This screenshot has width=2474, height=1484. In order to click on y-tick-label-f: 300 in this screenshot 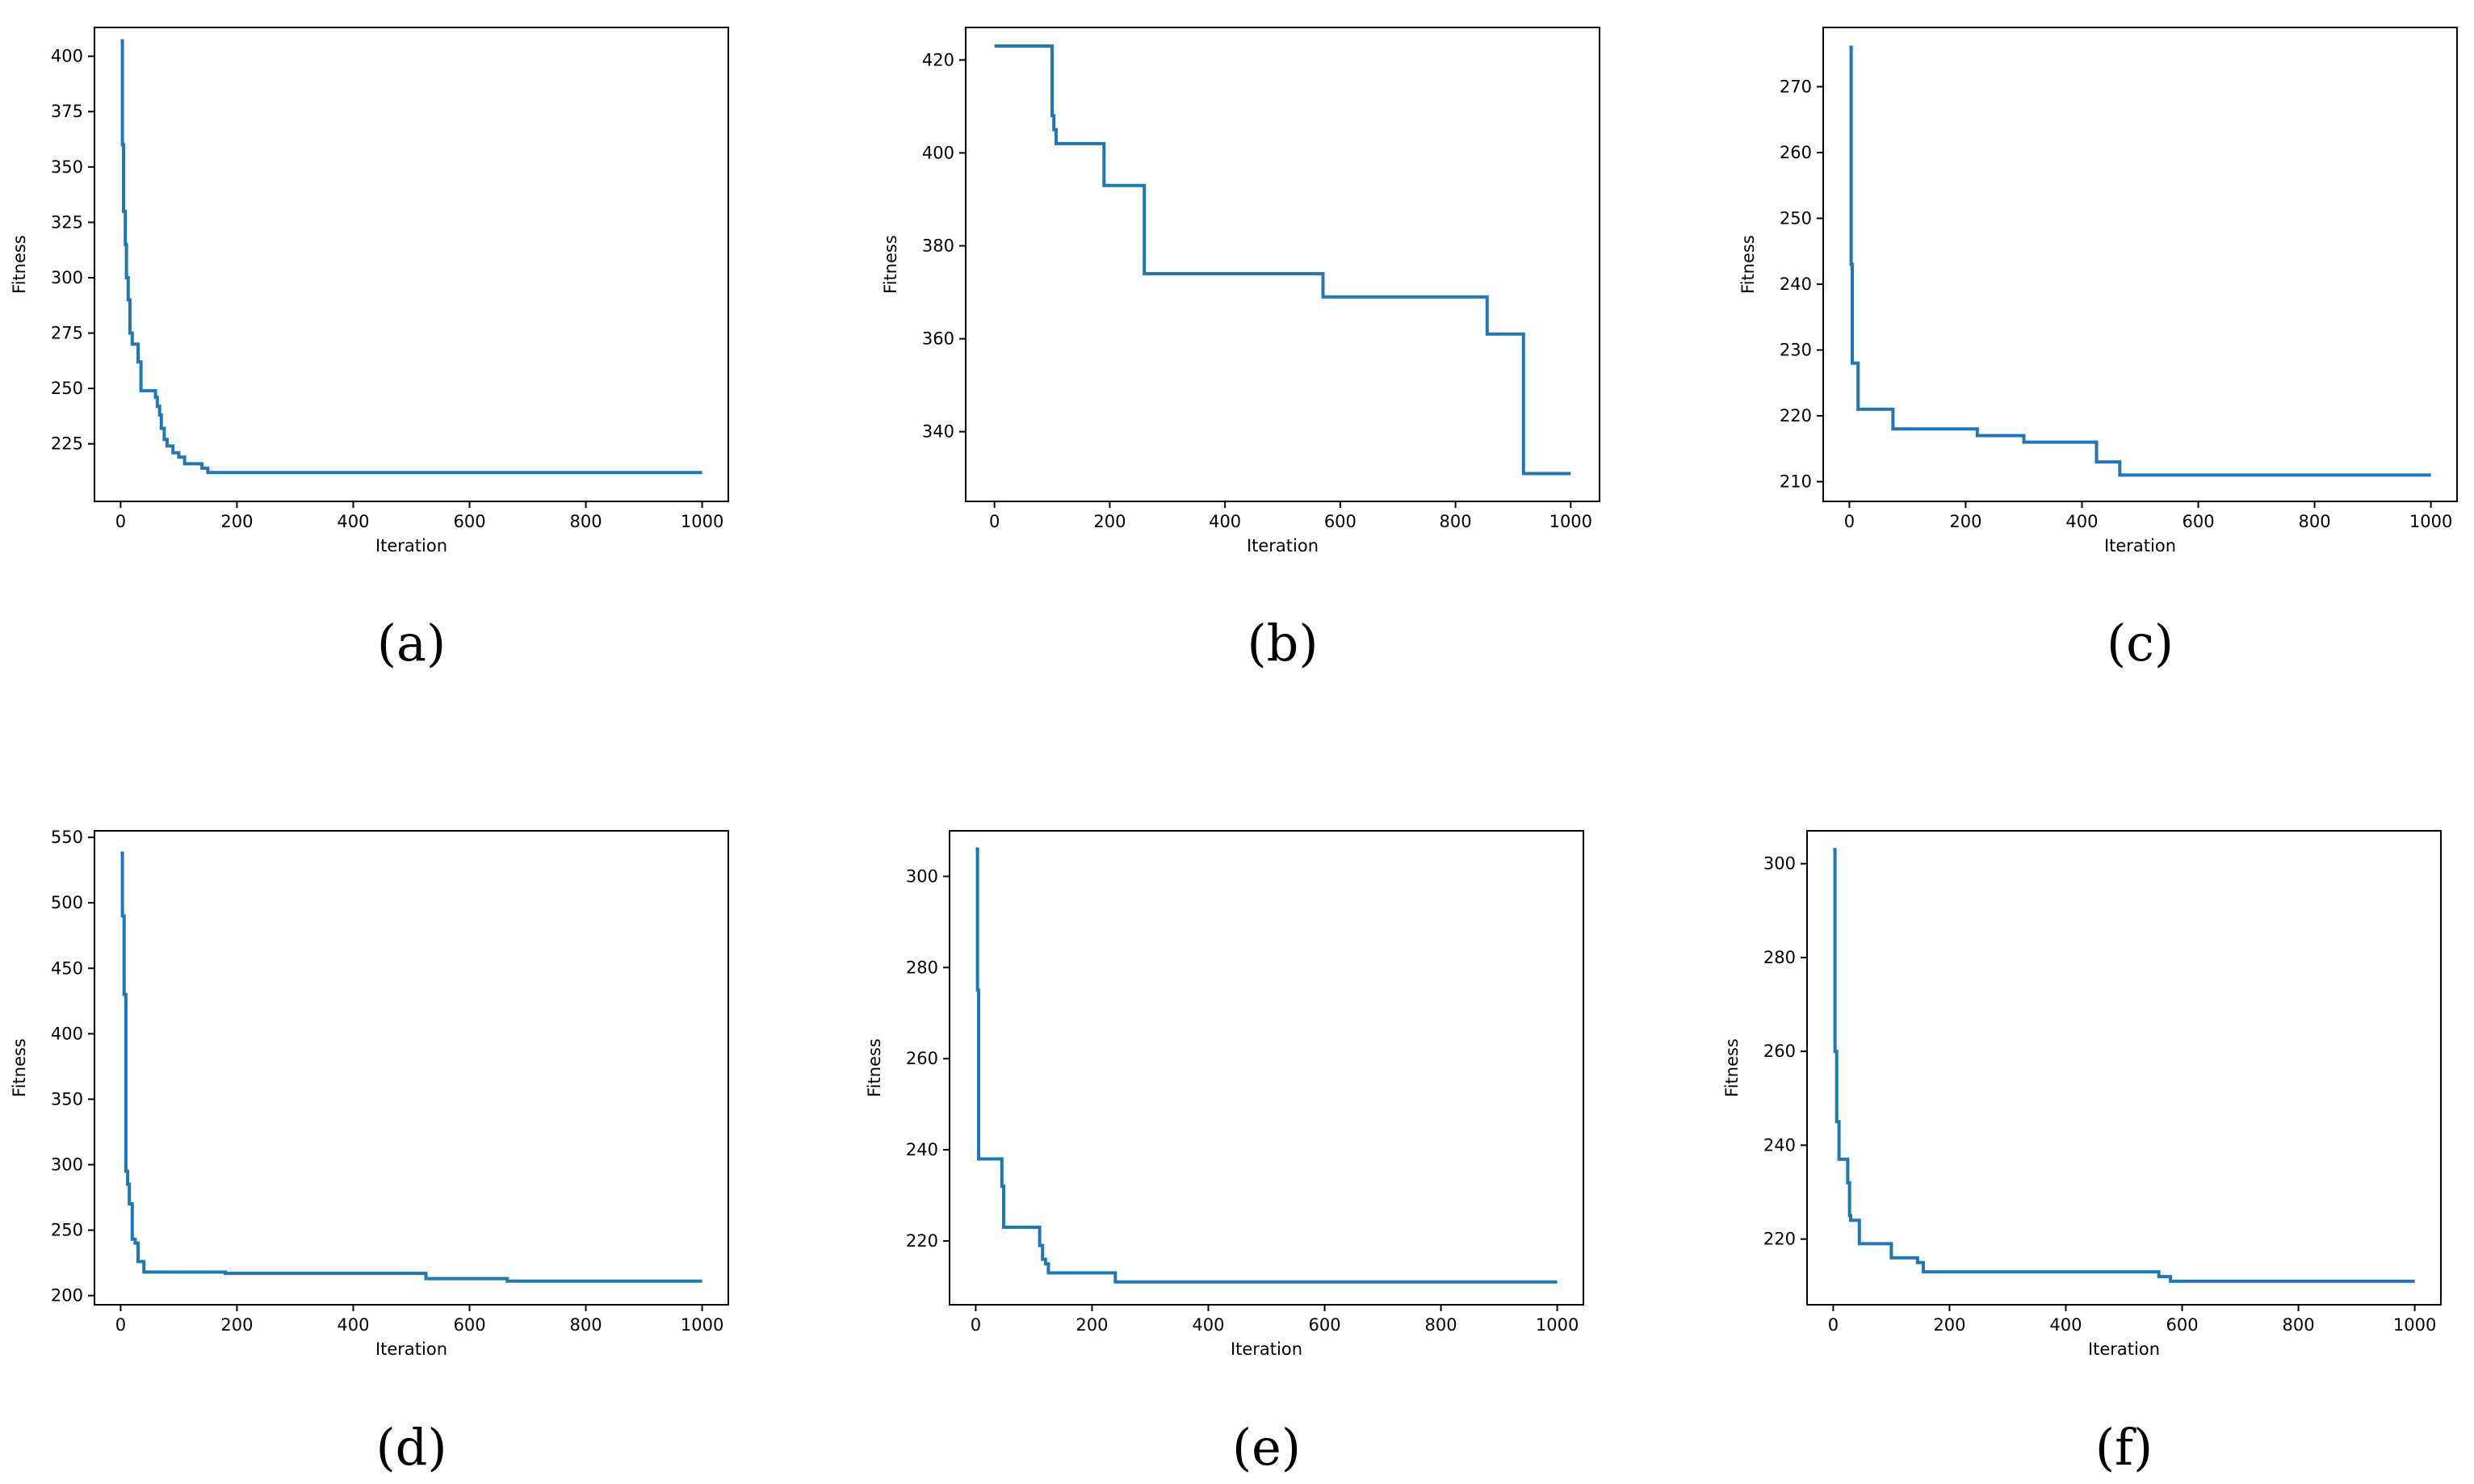, I will do `click(1779, 864)`.